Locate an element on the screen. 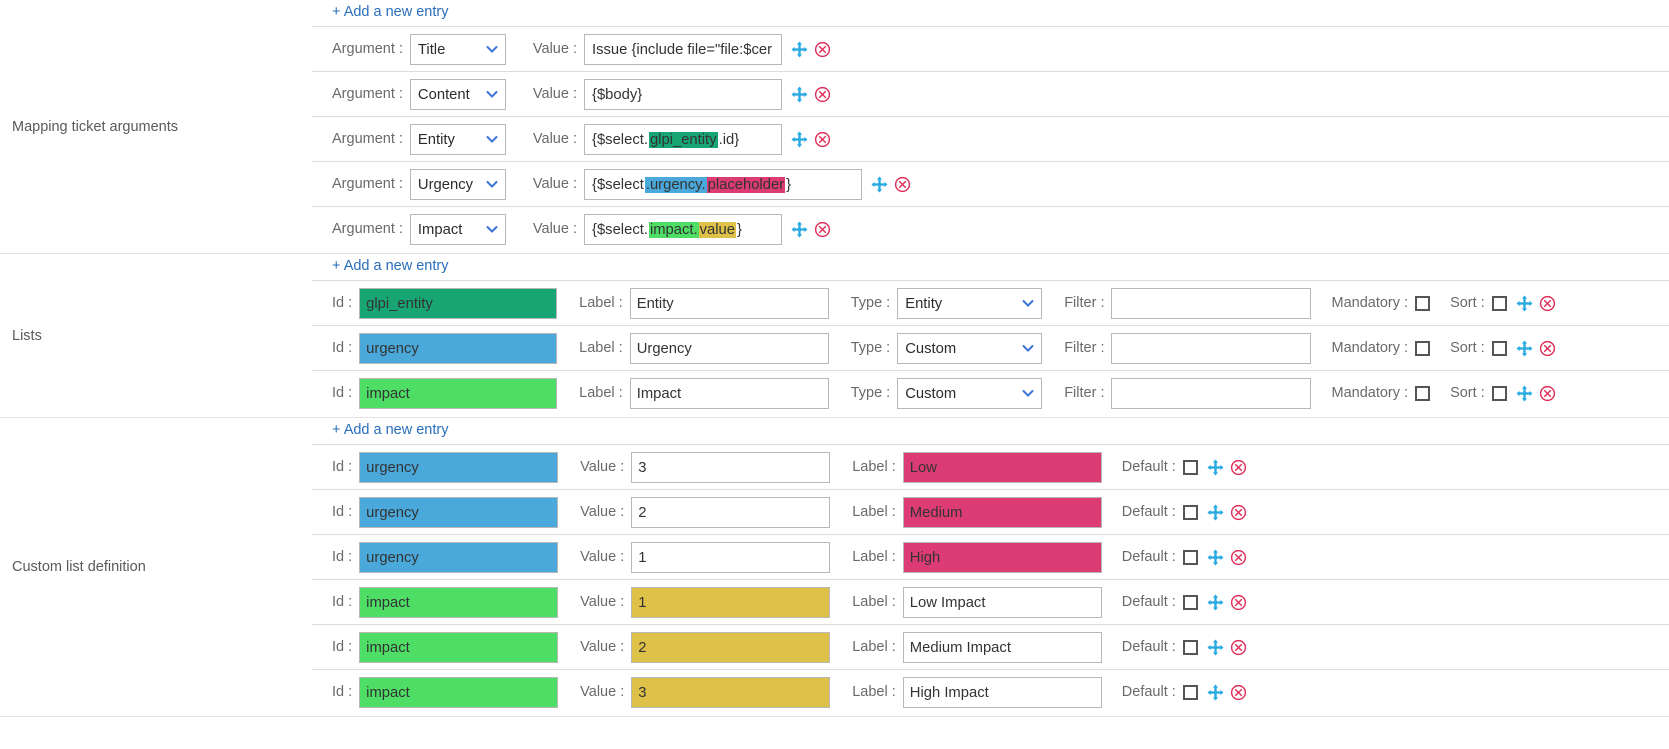 This screenshot has width=1669, height=749. label-input: High Impact is located at coordinates (1002, 692).